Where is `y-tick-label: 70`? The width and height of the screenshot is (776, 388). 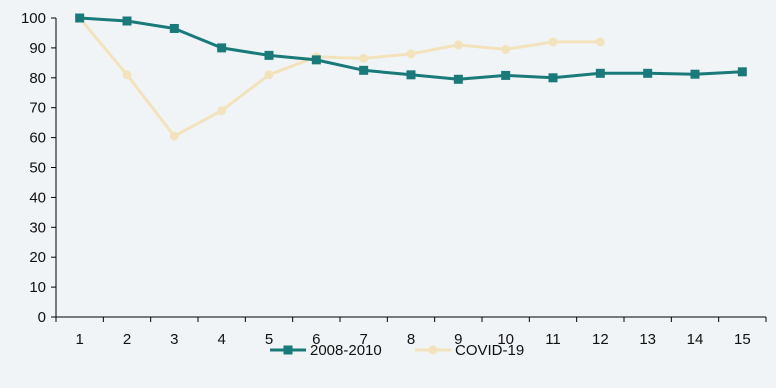 y-tick-label: 70 is located at coordinates (37, 108).